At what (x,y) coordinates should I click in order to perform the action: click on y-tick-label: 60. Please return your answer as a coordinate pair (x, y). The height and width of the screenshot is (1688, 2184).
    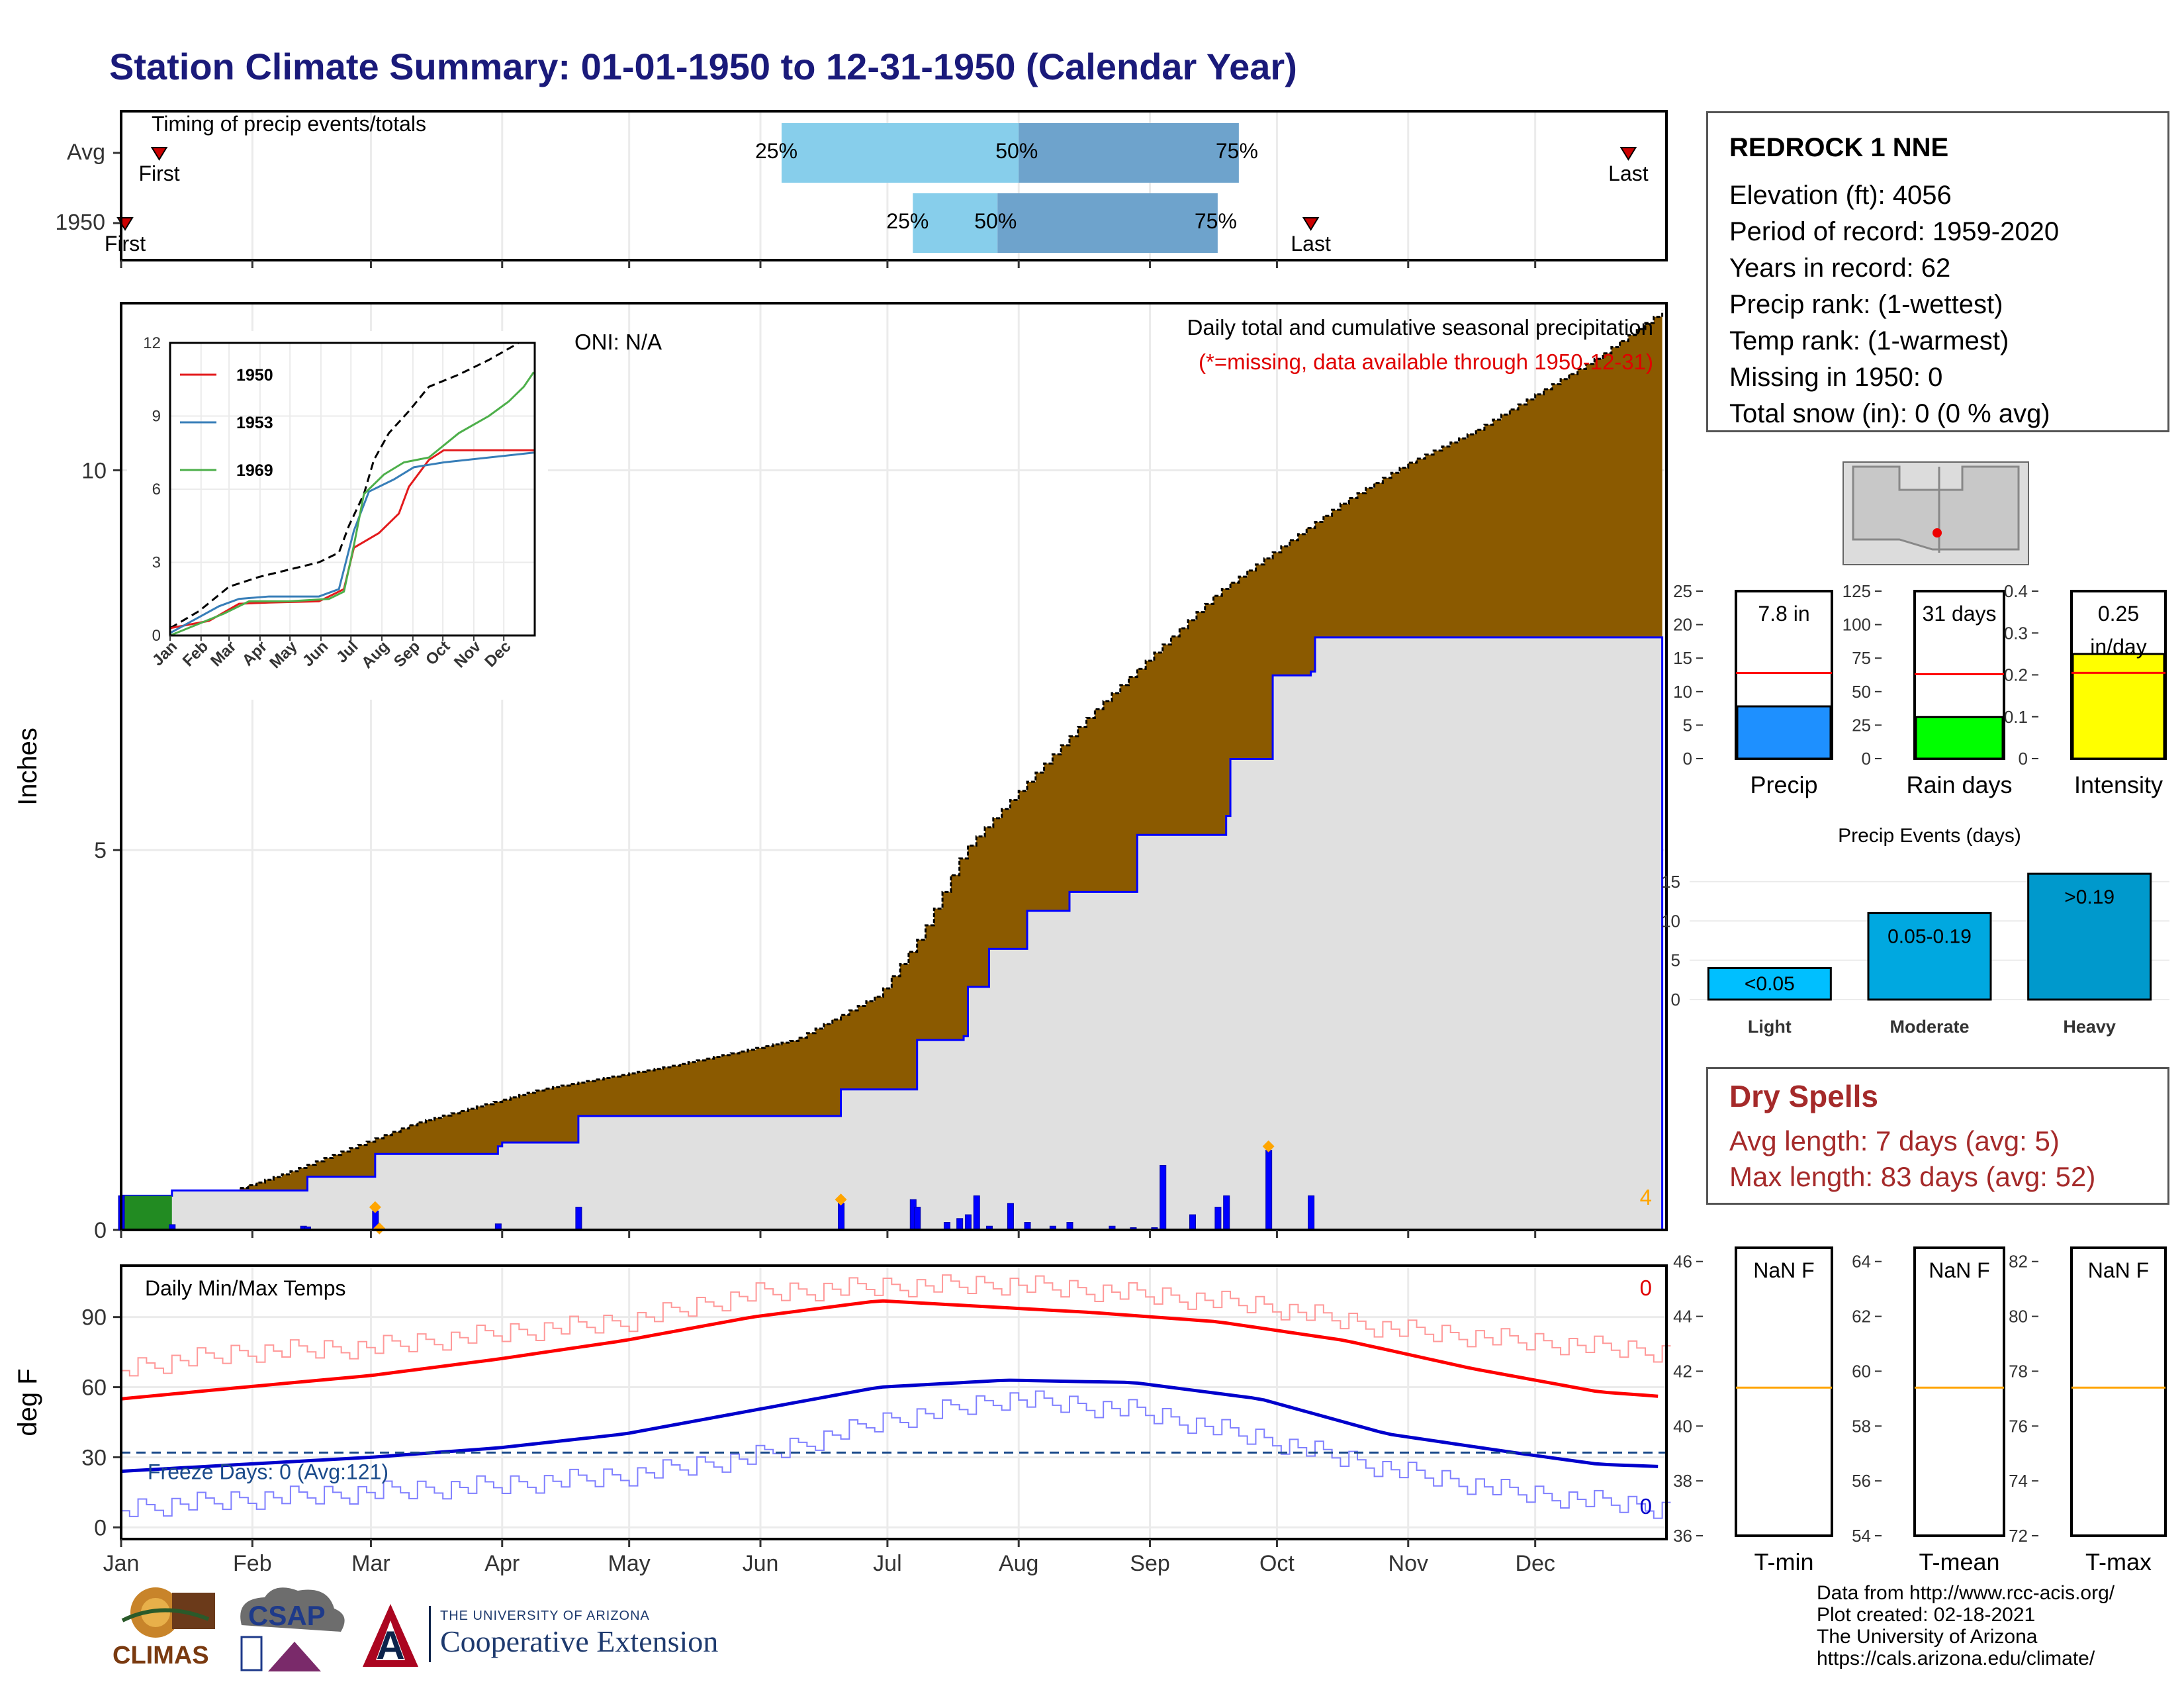
    Looking at the image, I should click on (94, 1388).